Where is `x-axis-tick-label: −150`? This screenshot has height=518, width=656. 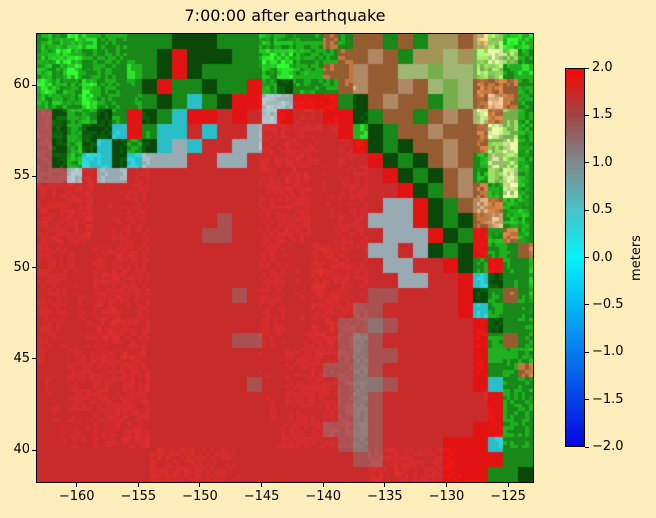 x-axis-tick-label: −150 is located at coordinates (200, 496).